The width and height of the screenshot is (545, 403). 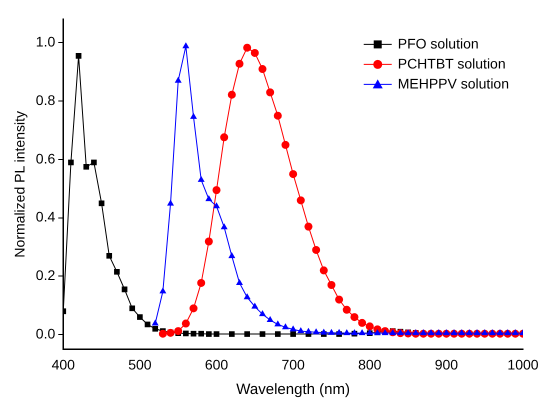 What do you see at coordinates (19, 184) in the screenshot?
I see `y-axis-title: Normalized PL intensity` at bounding box center [19, 184].